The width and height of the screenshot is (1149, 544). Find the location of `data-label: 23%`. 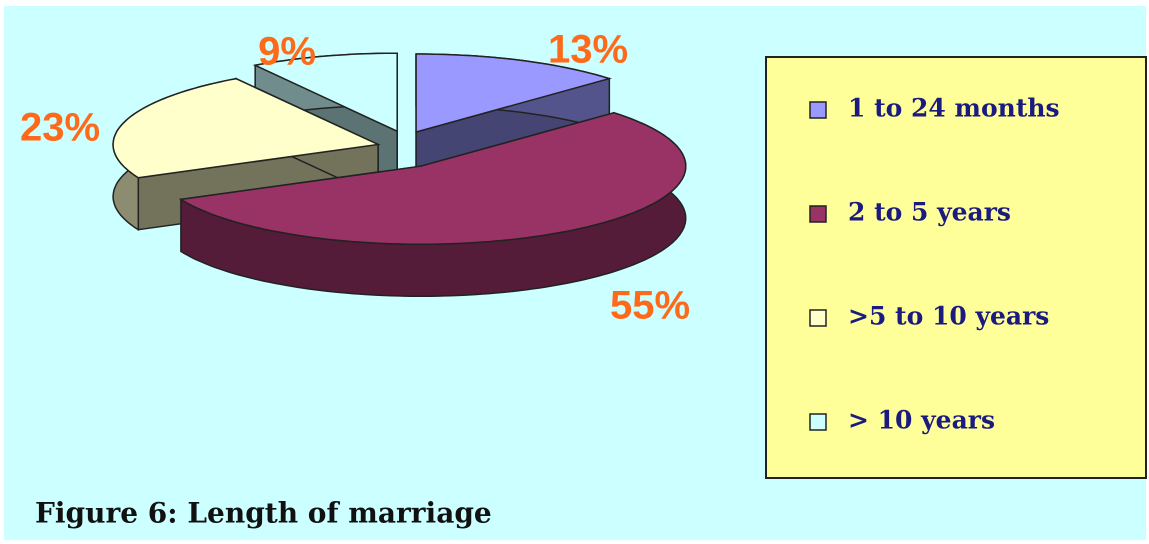

data-label: 23% is located at coordinates (60, 128).